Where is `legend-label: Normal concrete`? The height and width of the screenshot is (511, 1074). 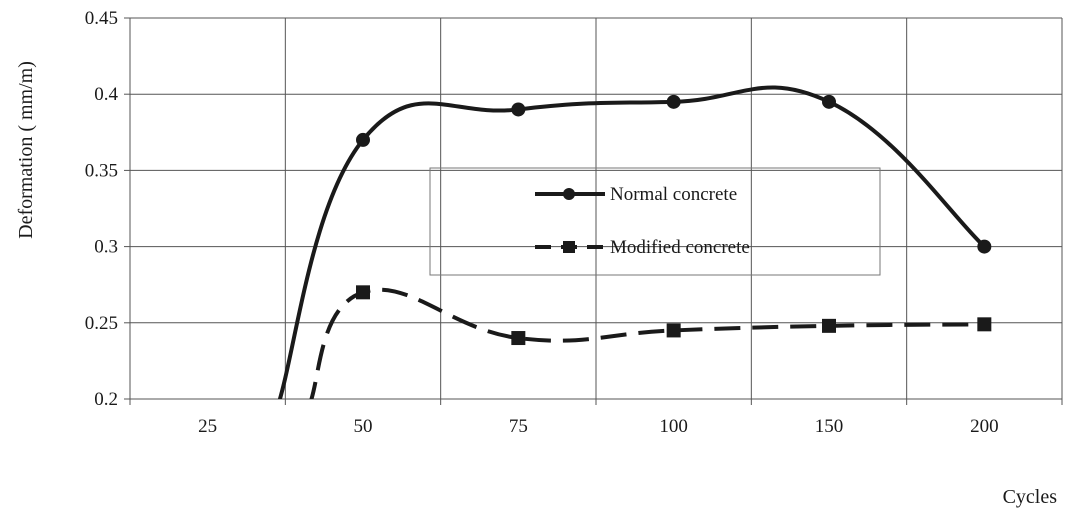
legend-label: Normal concrete is located at coordinates (673, 194).